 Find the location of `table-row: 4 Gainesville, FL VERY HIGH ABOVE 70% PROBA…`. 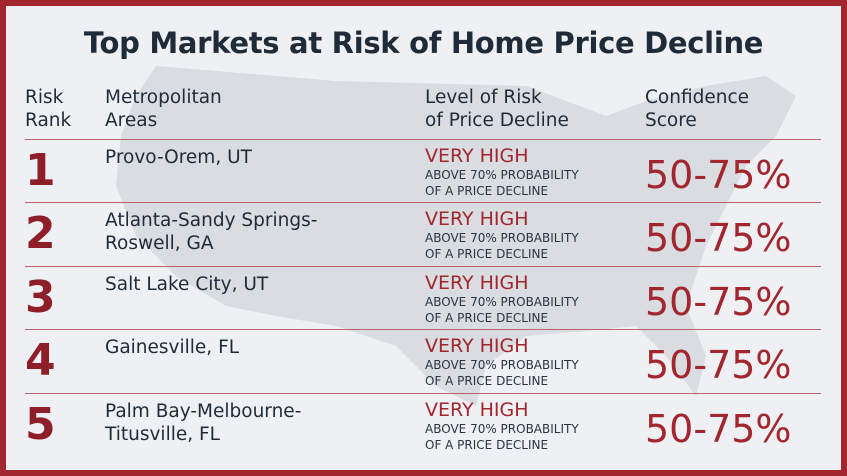

table-row: 4 Gainesville, FL VERY HIGH ABOVE 70% PROBA… is located at coordinates (423, 361).